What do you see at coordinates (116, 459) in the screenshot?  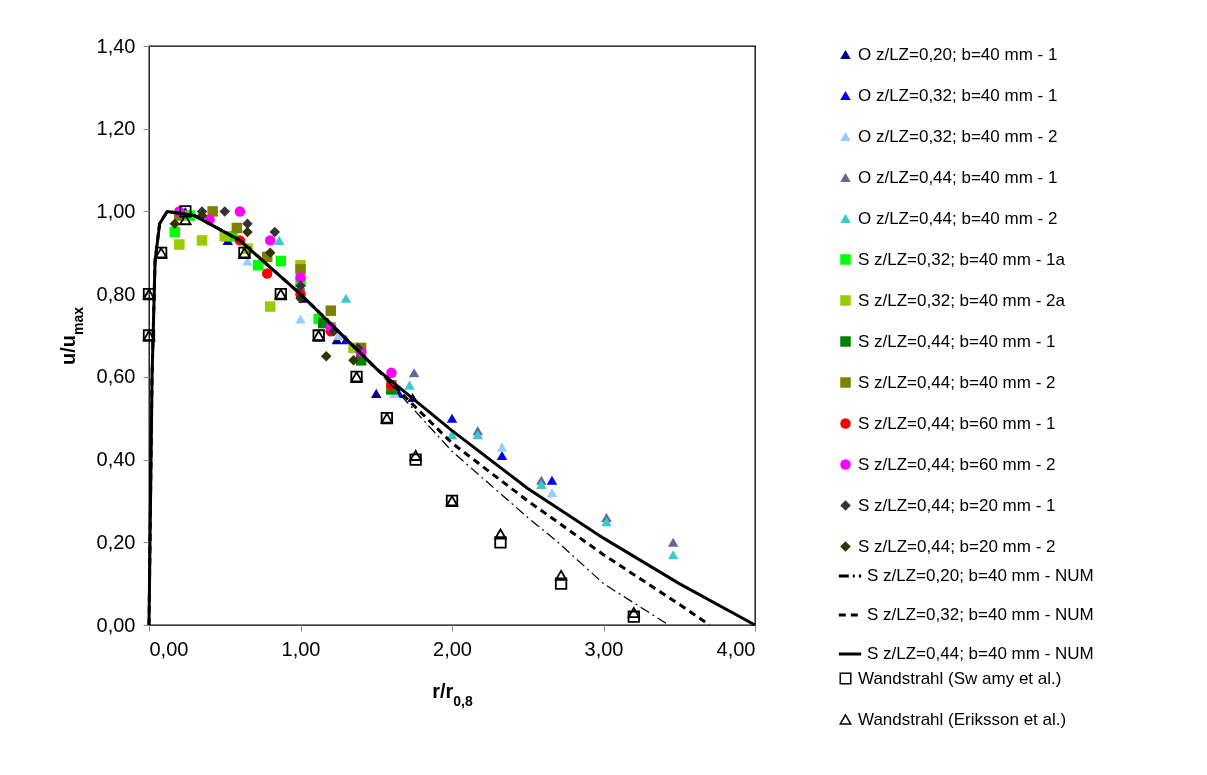 I see `y-tick-label: 0,40` at bounding box center [116, 459].